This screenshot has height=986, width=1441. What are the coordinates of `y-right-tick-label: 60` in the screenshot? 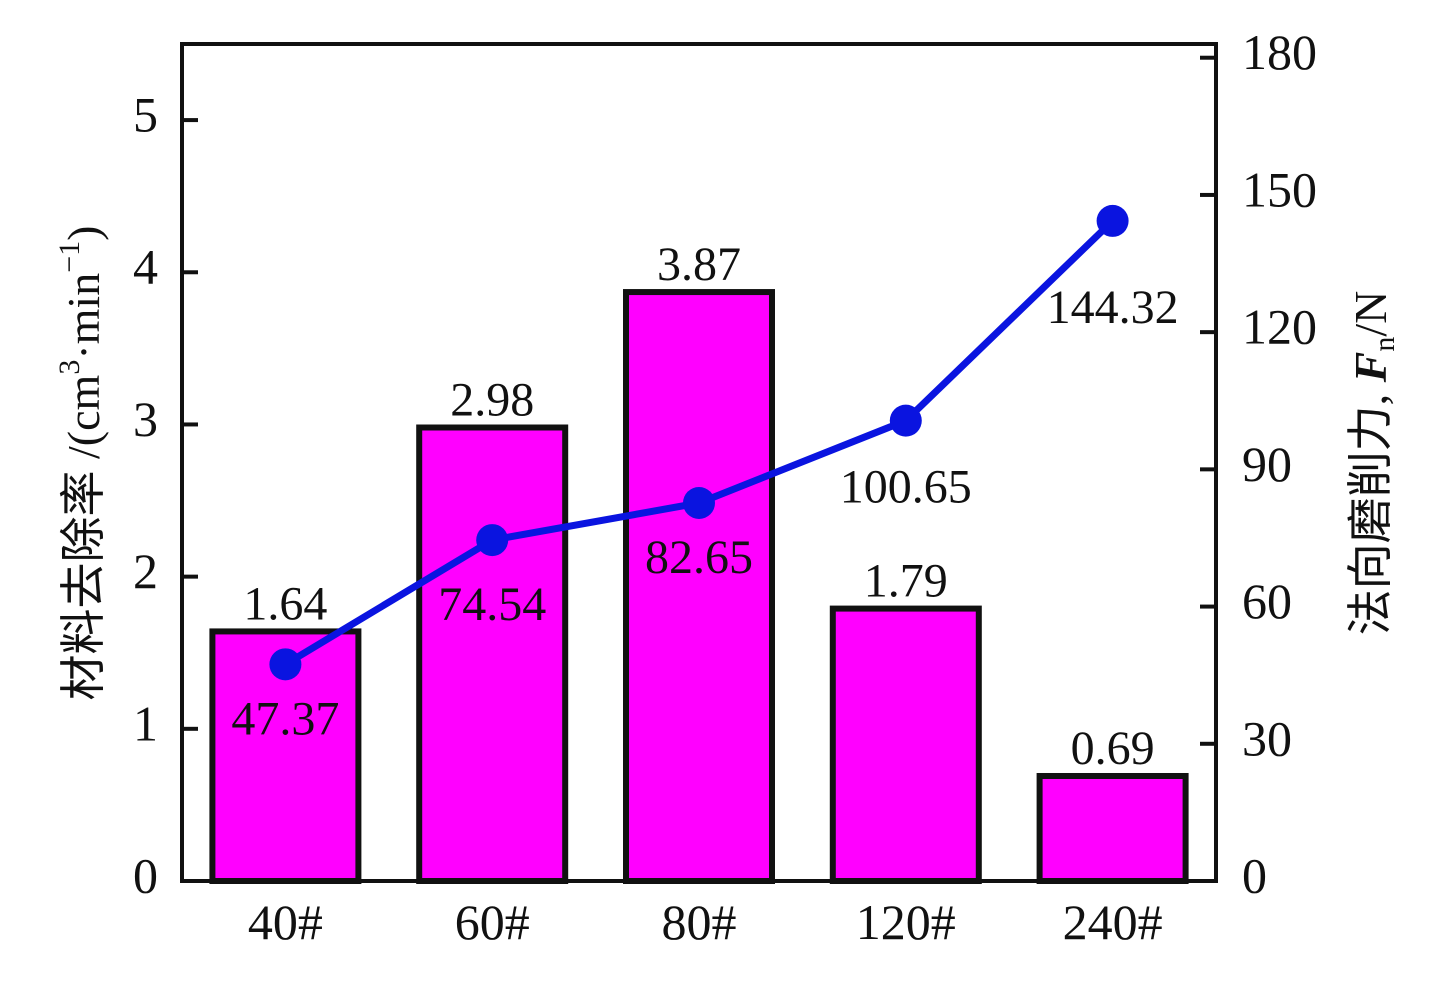 It's located at (1267, 601).